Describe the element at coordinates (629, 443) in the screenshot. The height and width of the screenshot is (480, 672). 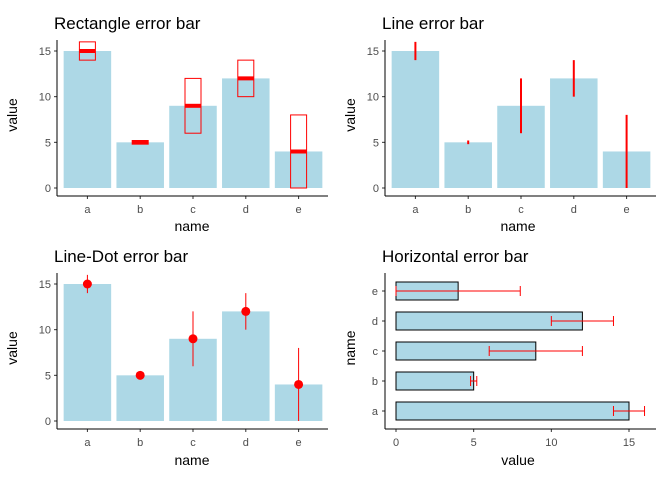
I see `x-tick-label: 15` at that location.